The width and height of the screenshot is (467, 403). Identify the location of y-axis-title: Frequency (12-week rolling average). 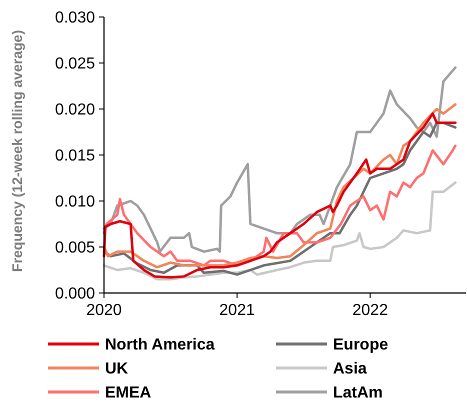
(17, 151).